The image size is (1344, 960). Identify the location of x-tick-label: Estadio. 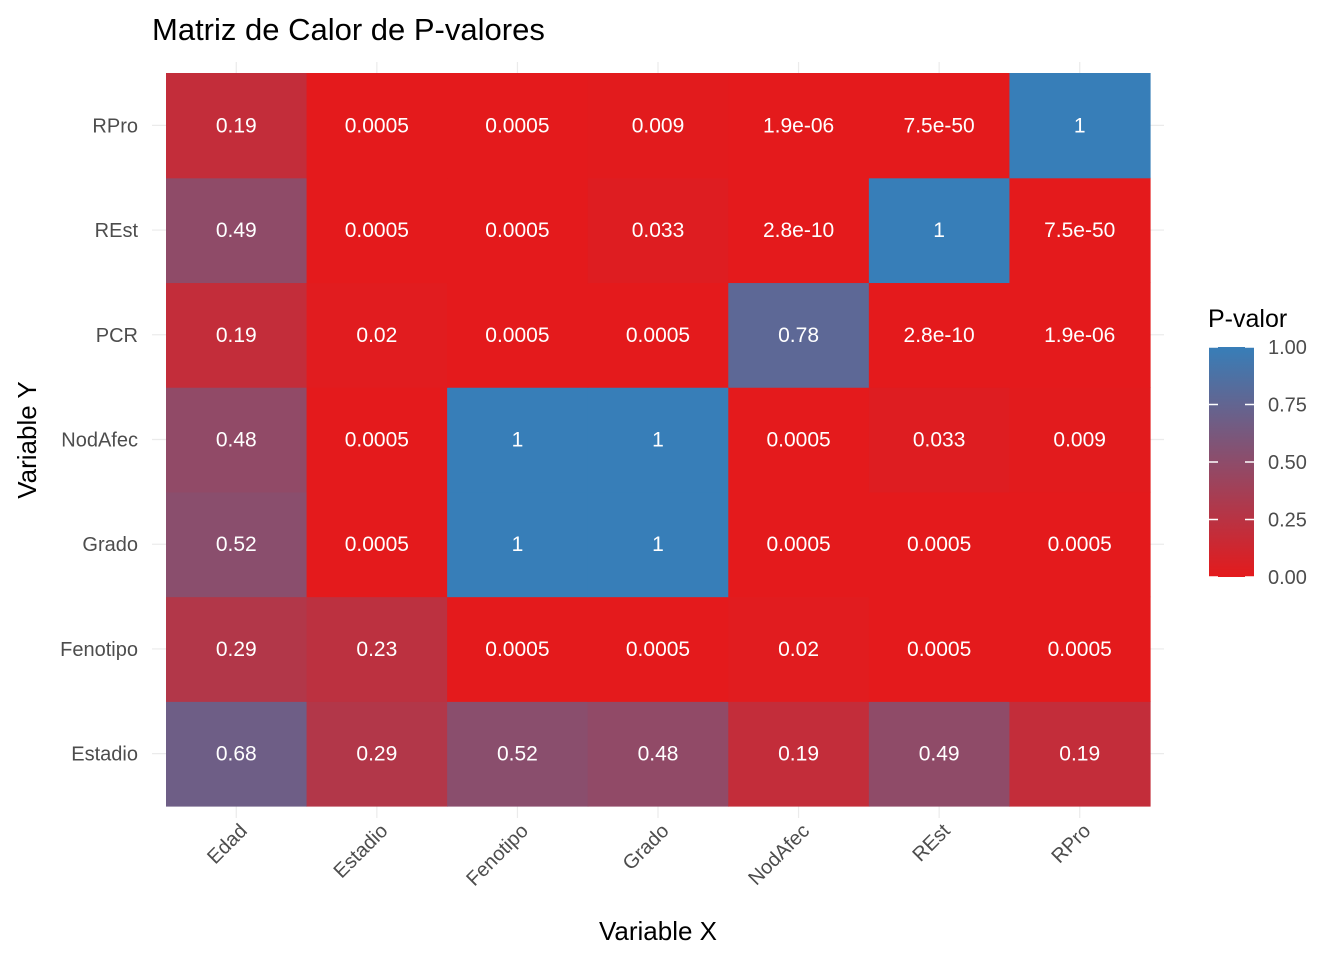
(361, 851).